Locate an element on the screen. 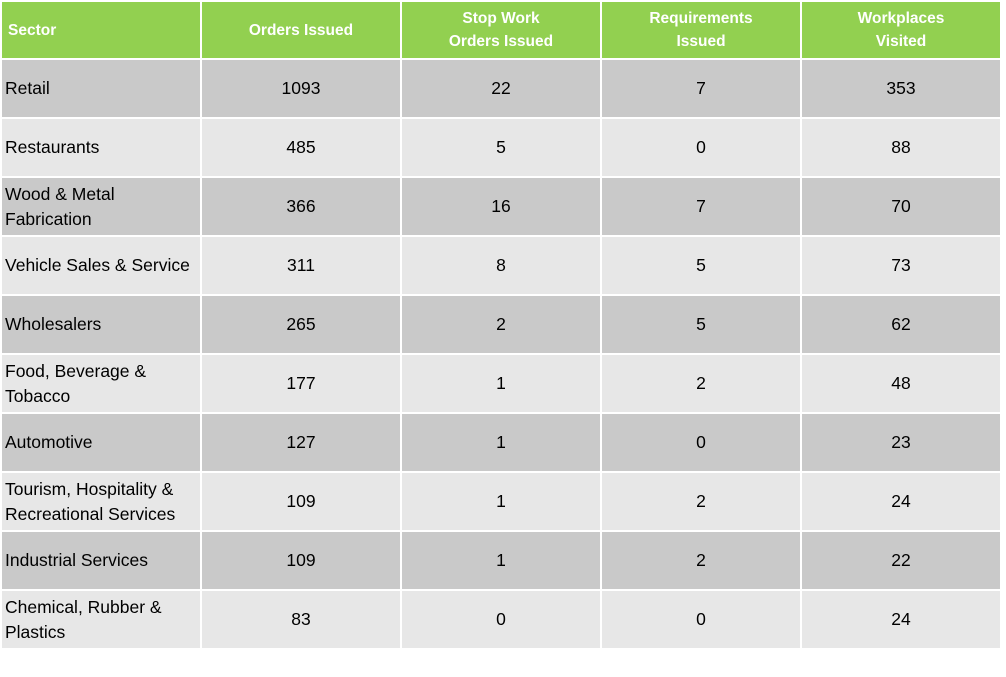 This screenshot has height=677, width=1006. cell-stop-work-orders: 0 is located at coordinates (501, 619).